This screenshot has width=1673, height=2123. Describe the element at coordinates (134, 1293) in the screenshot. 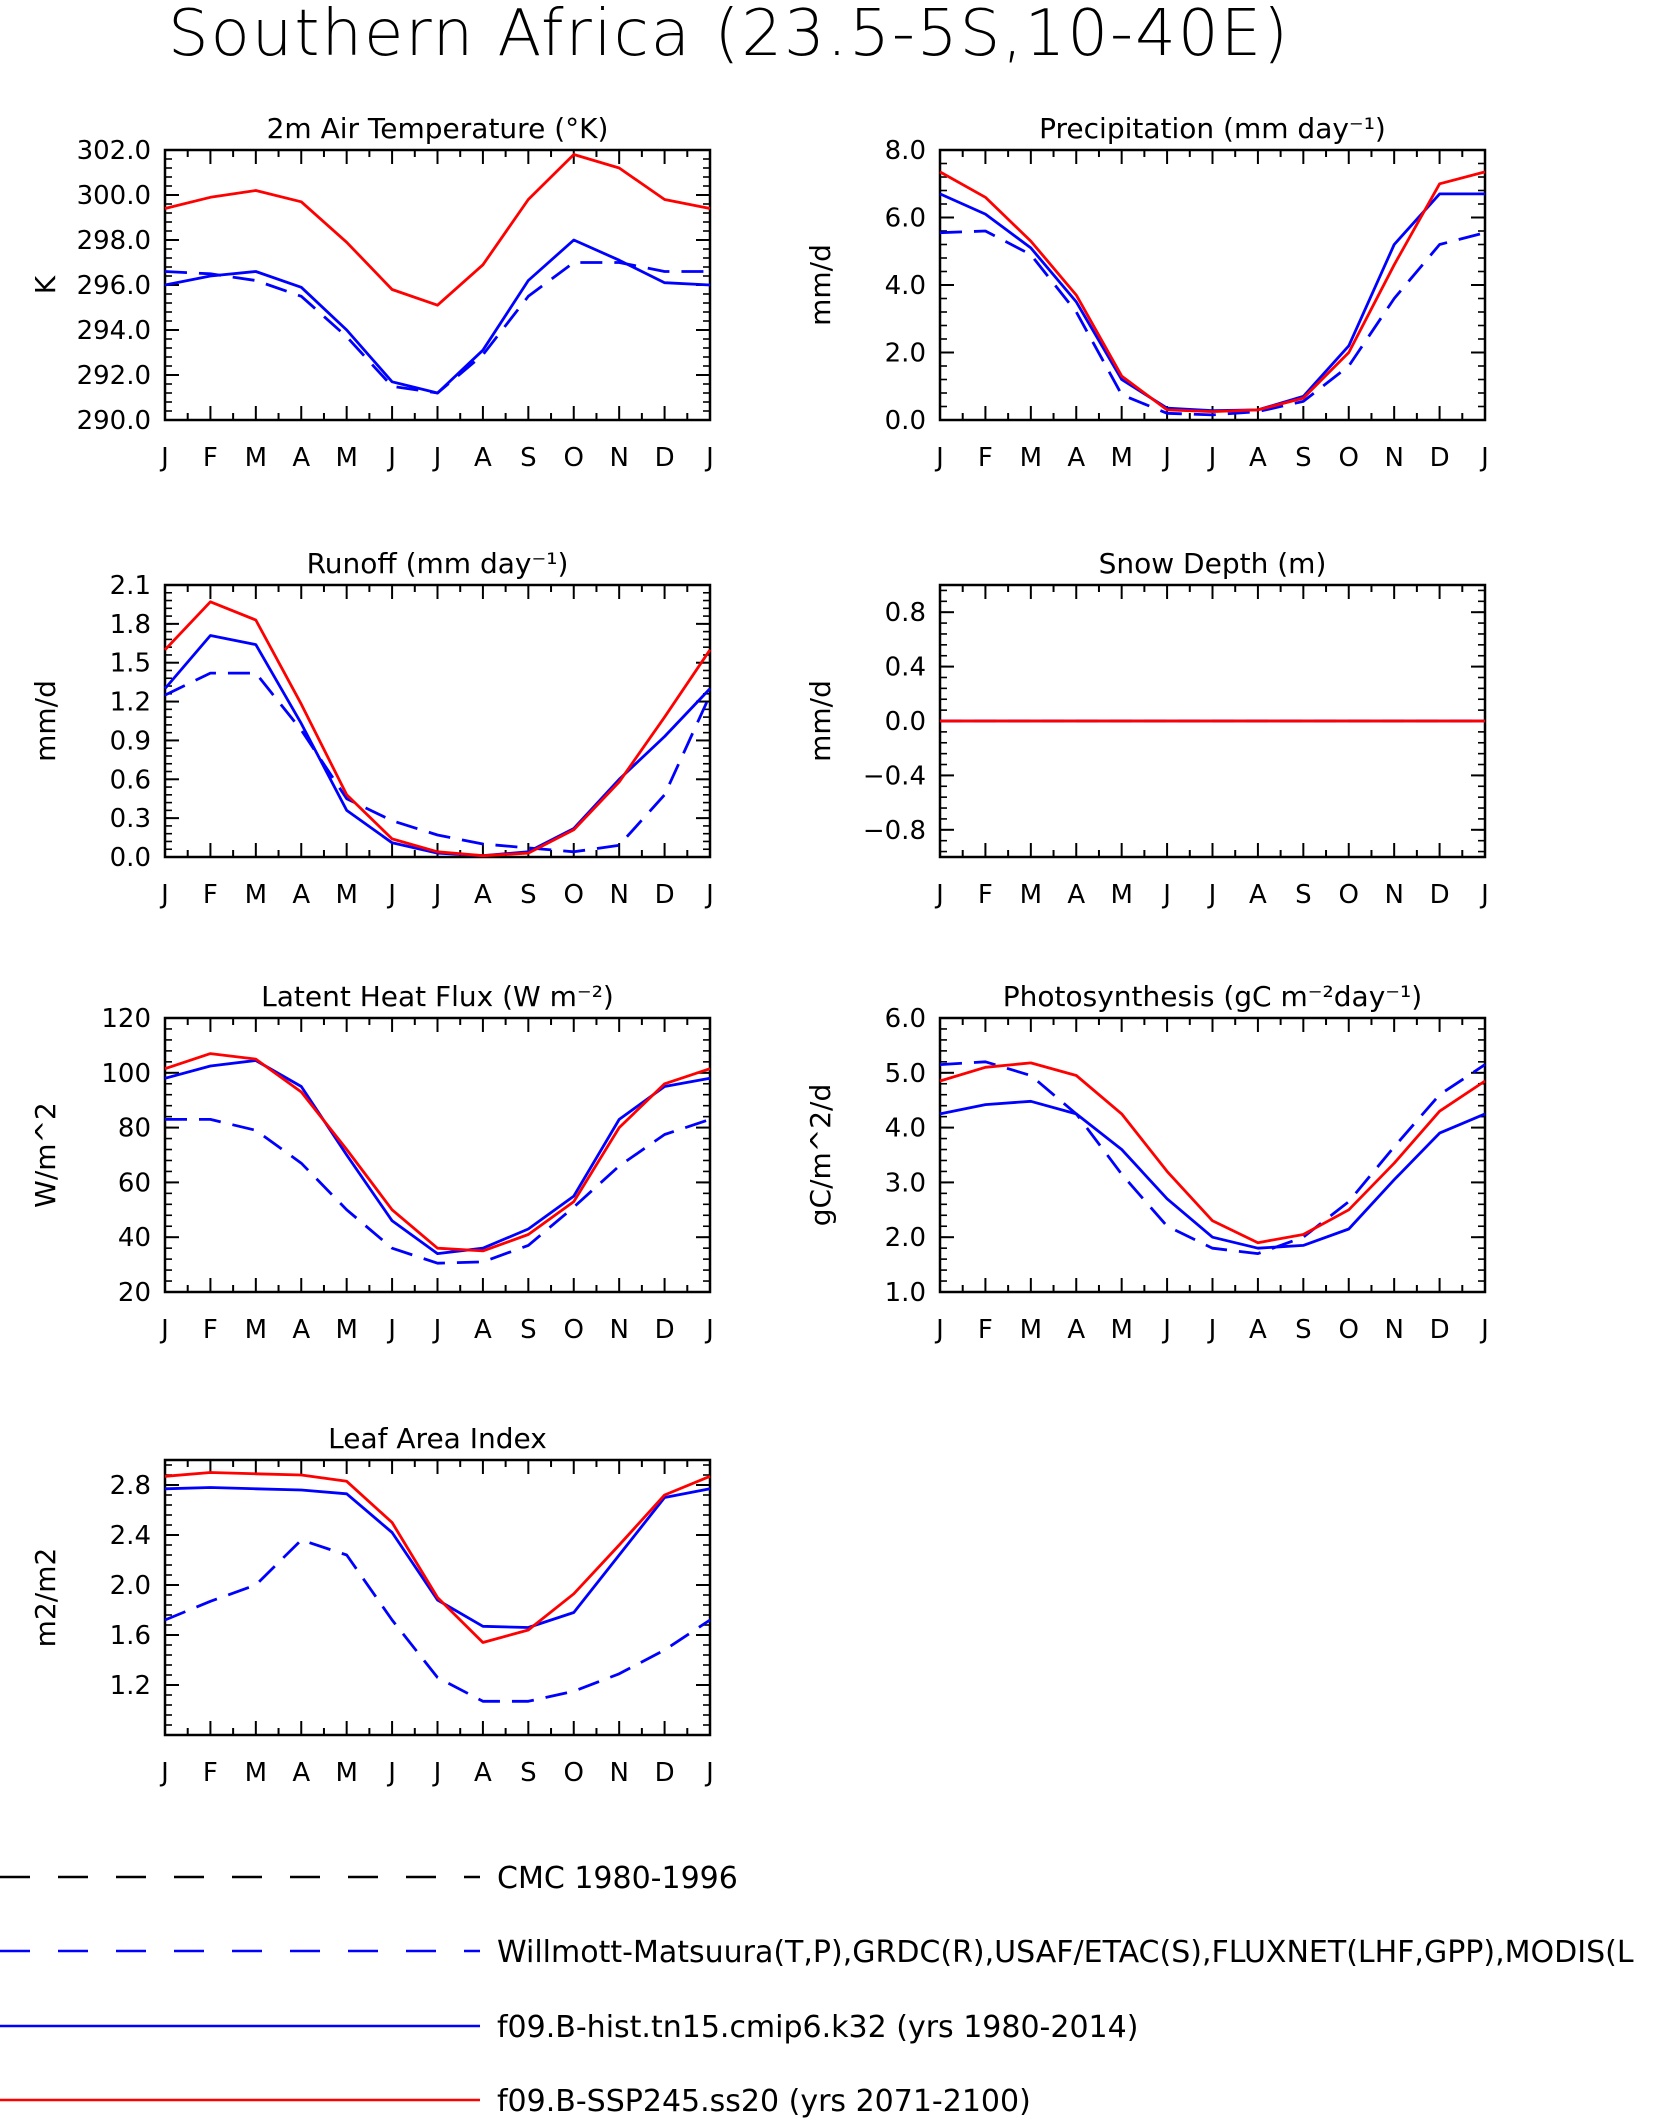

I see `y-tick-label: 20` at that location.